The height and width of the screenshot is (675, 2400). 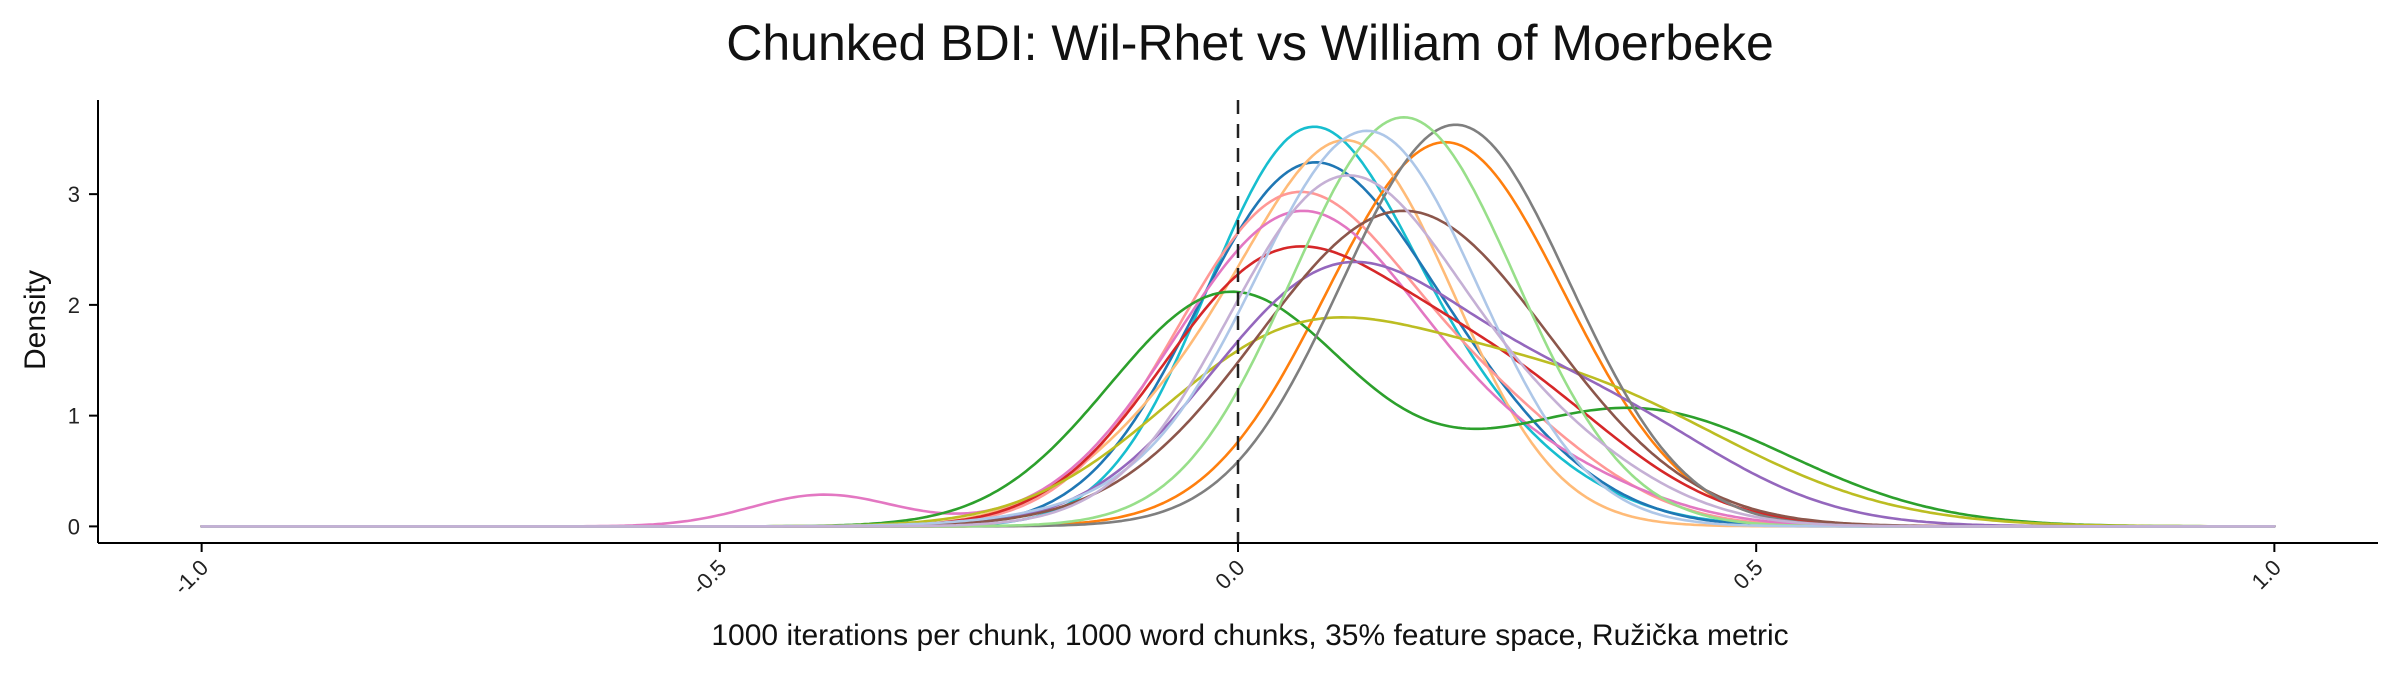 I want to click on x-tick-label: -1.0, so click(x=191, y=577).